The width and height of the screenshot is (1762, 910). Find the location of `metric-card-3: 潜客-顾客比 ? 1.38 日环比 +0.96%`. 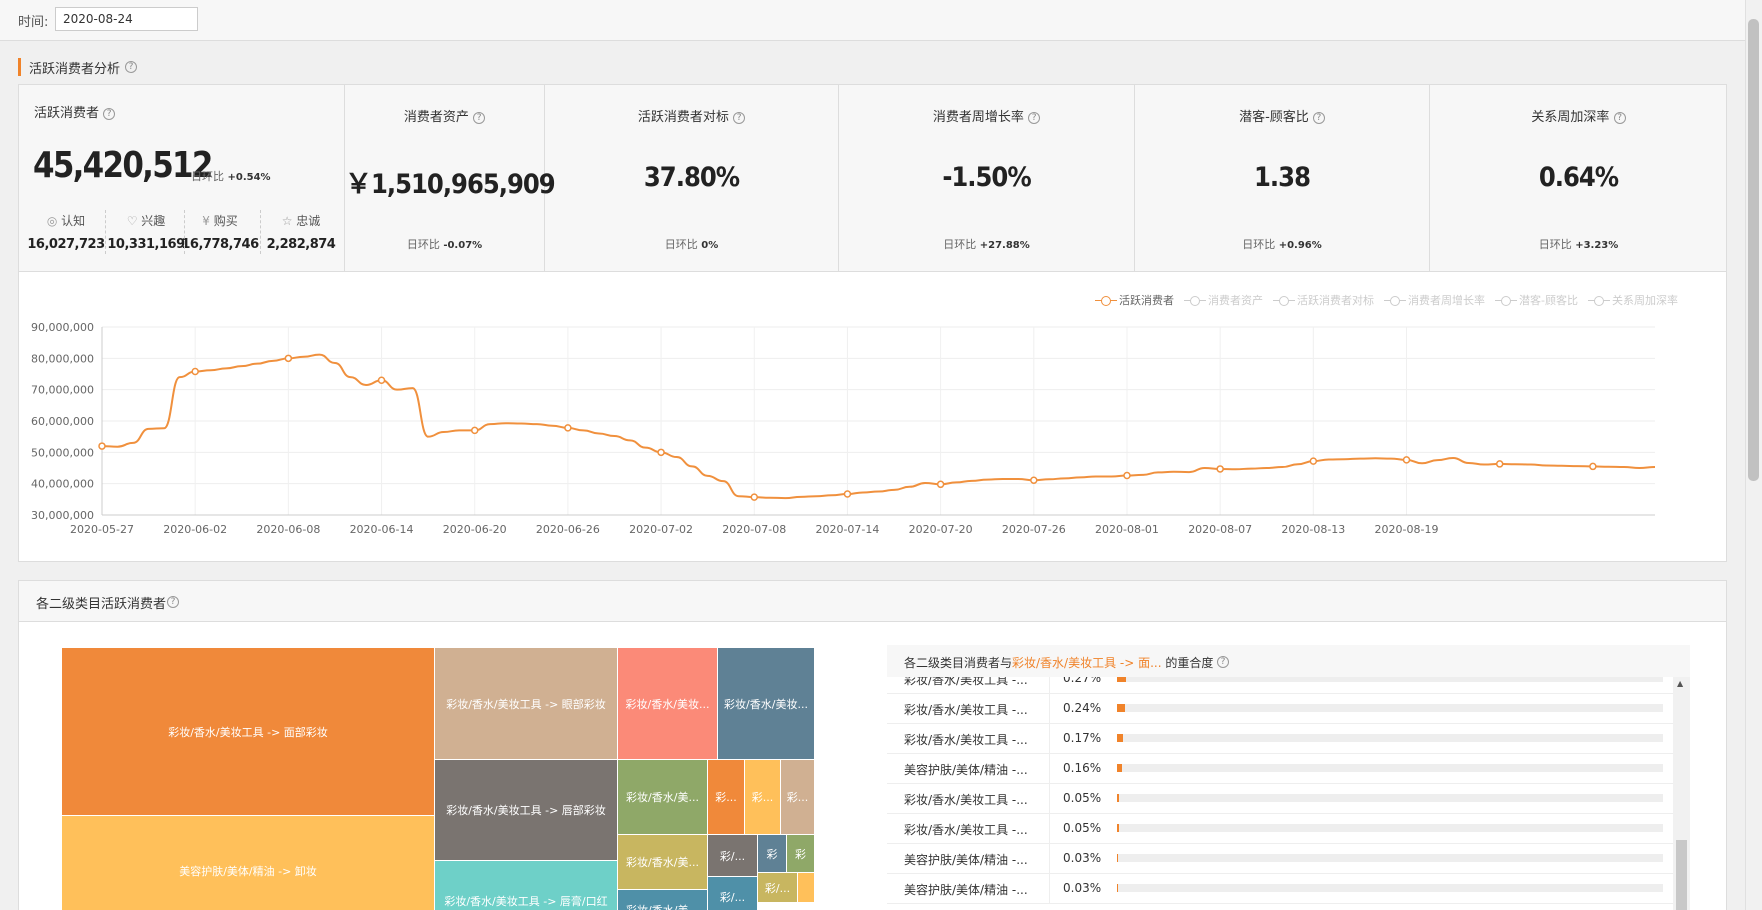

metric-card-3: 潜客-顾客比 ? 1.38 日环比 +0.96% is located at coordinates (1282, 178).